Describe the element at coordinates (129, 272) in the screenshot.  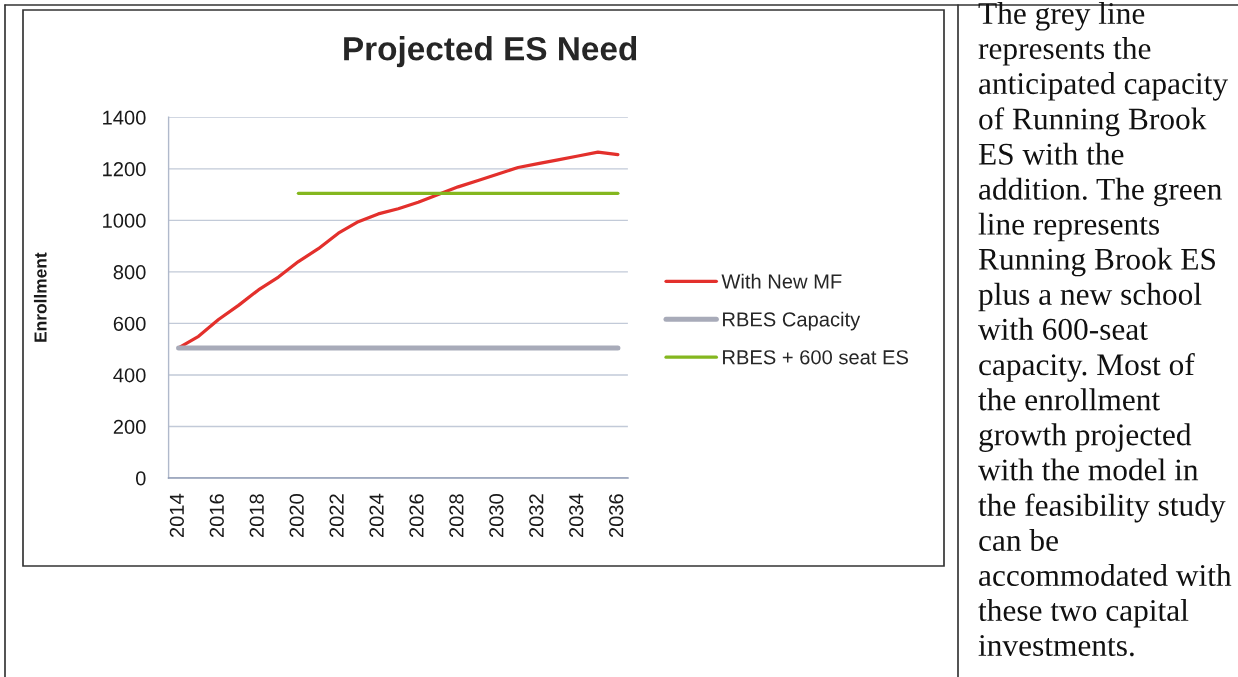
I see `y-tick-label: 800` at that location.